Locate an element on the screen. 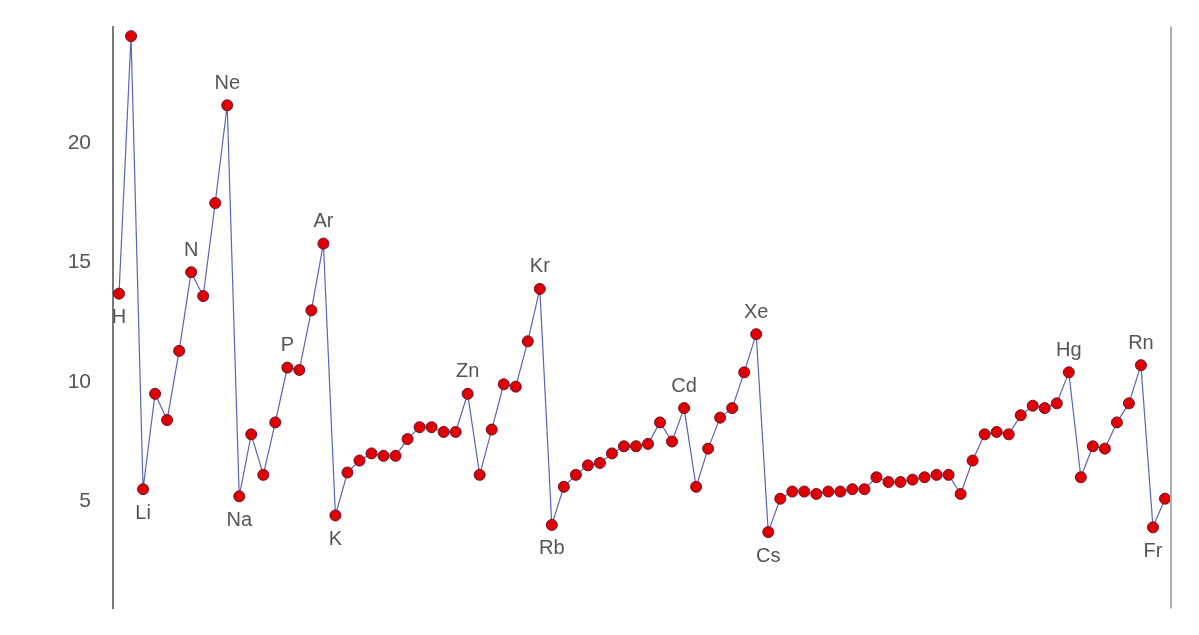 The width and height of the screenshot is (1199, 635). annotation: Li is located at coordinates (143, 511).